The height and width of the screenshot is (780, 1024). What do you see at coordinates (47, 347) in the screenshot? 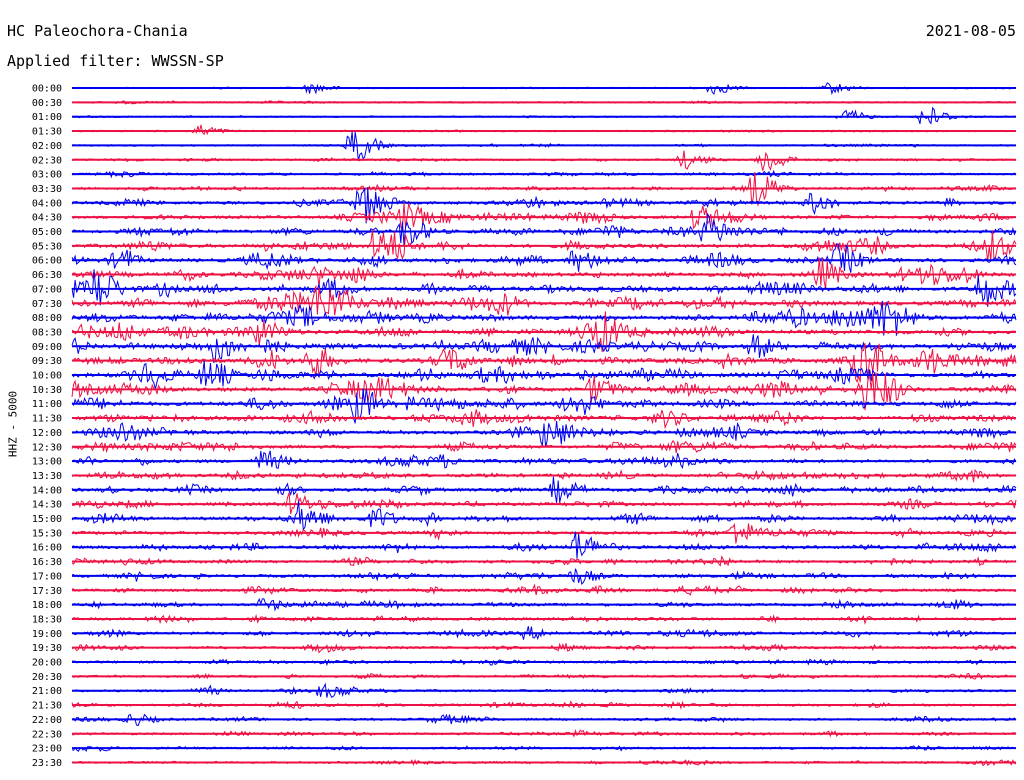
I see `time-tick-label: 09:00` at bounding box center [47, 347].